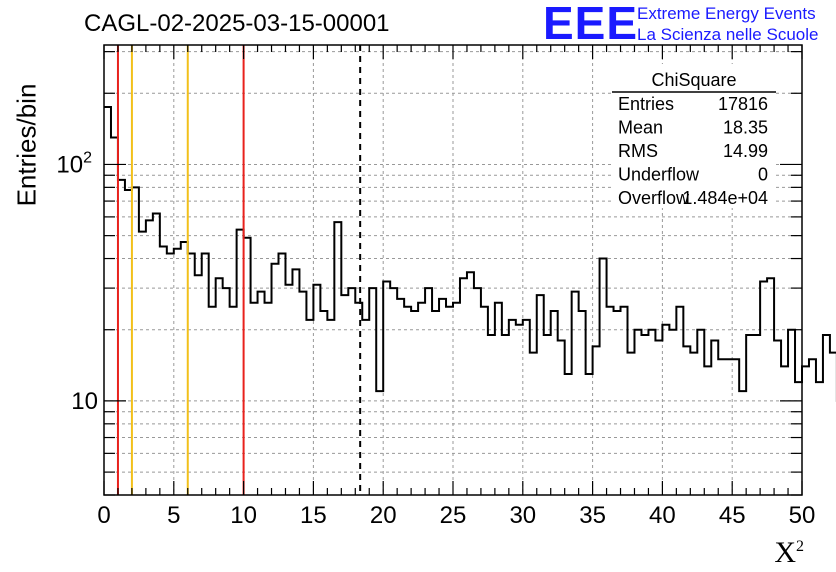  Describe the element at coordinates (243, 515) in the screenshot. I see `x-tick-label: 10` at that location.